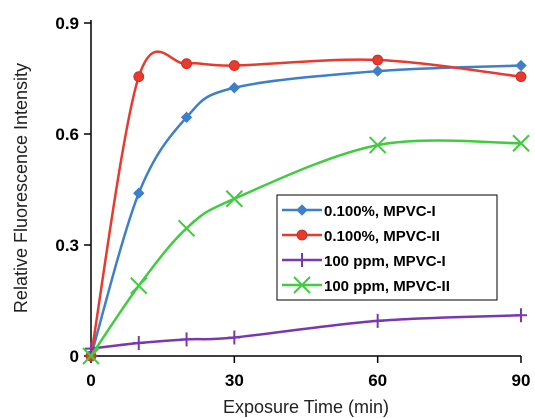  I want to click on series-line, so click(306, 332).